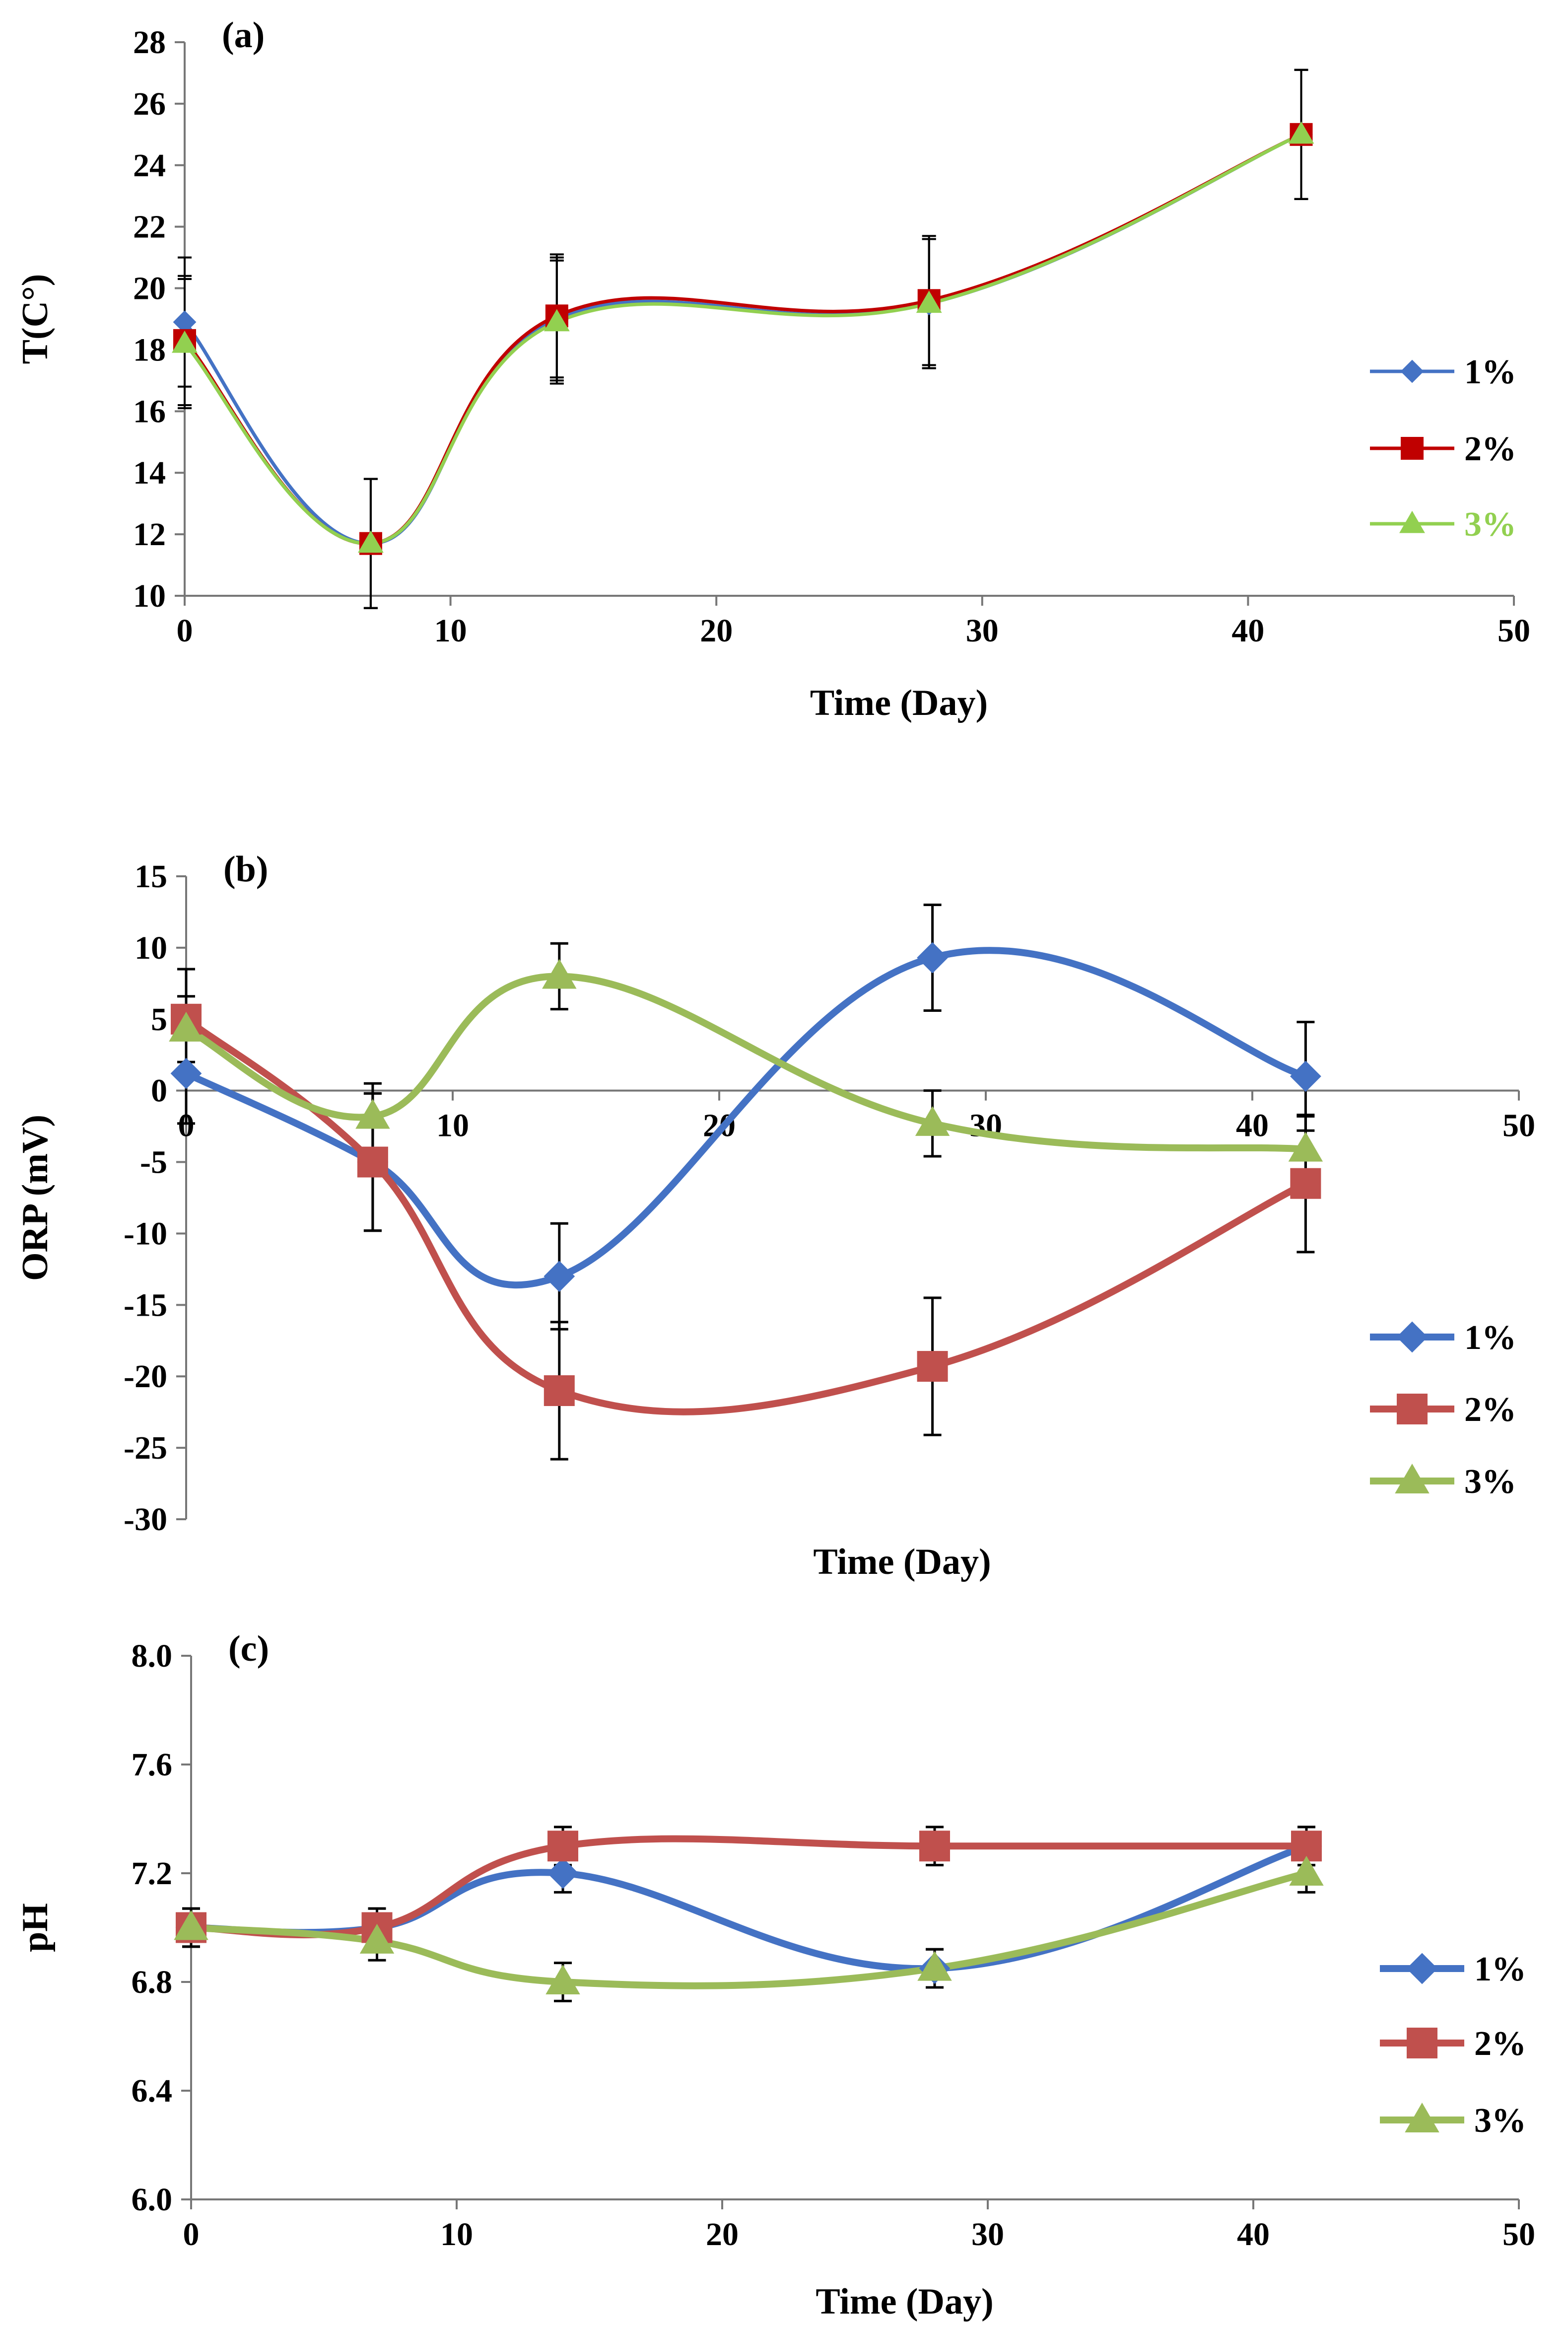 This screenshot has height=2329, width=1568. Describe the element at coordinates (146, 1233) in the screenshot. I see `y-tick-label: -10` at that location.